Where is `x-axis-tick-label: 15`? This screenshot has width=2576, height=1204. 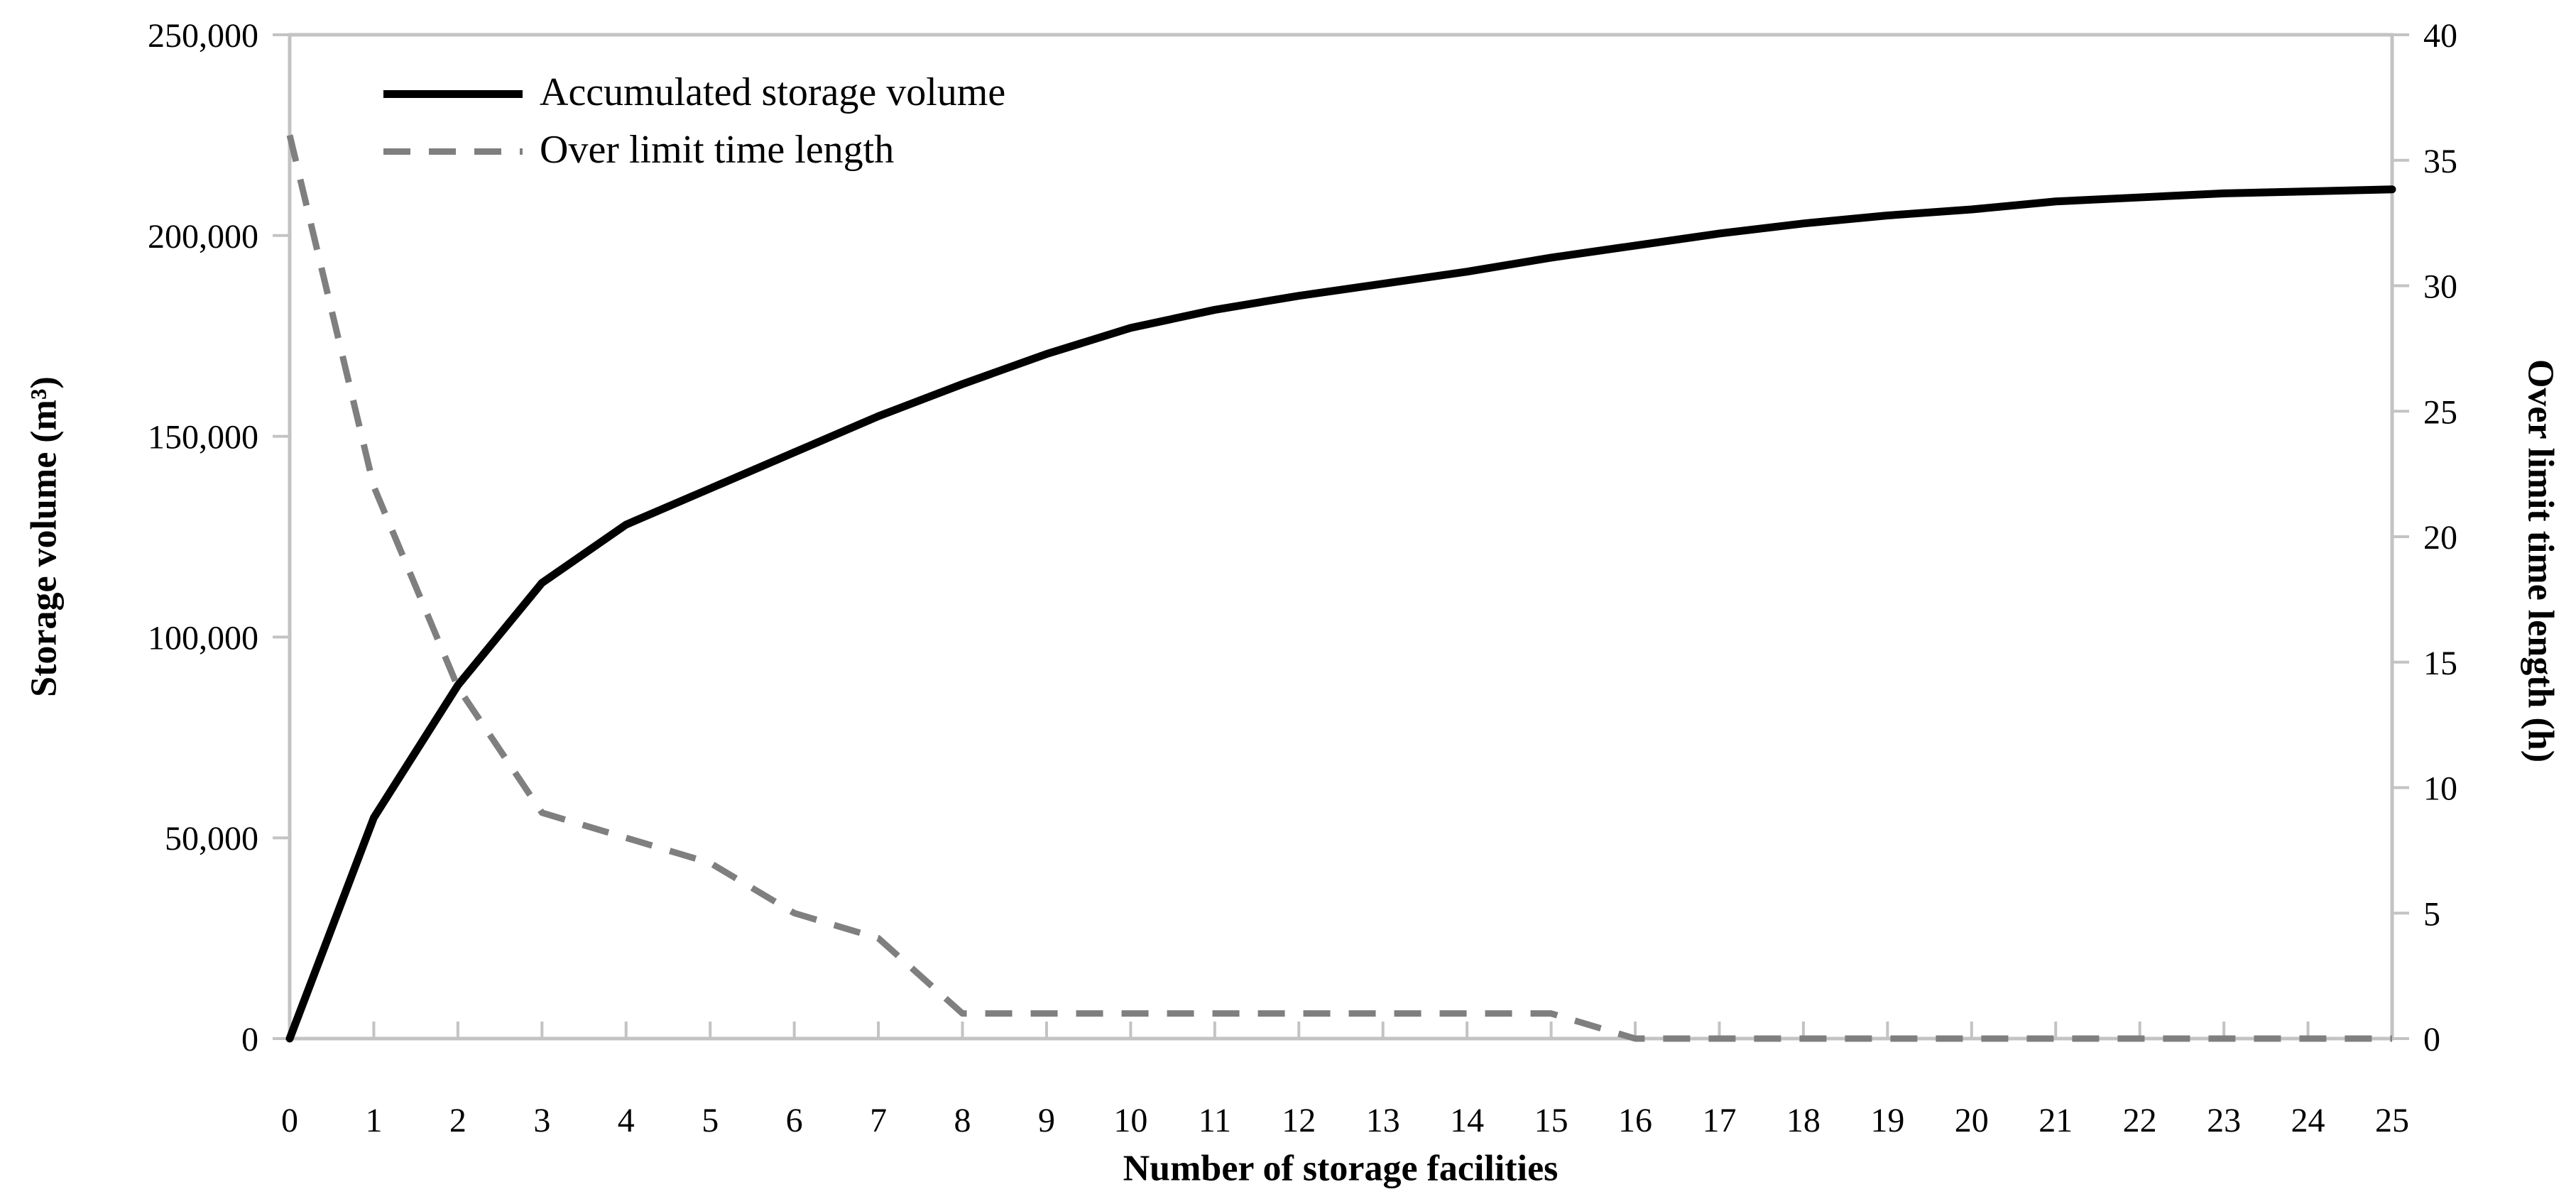 x-axis-tick-label: 15 is located at coordinates (1551, 1120).